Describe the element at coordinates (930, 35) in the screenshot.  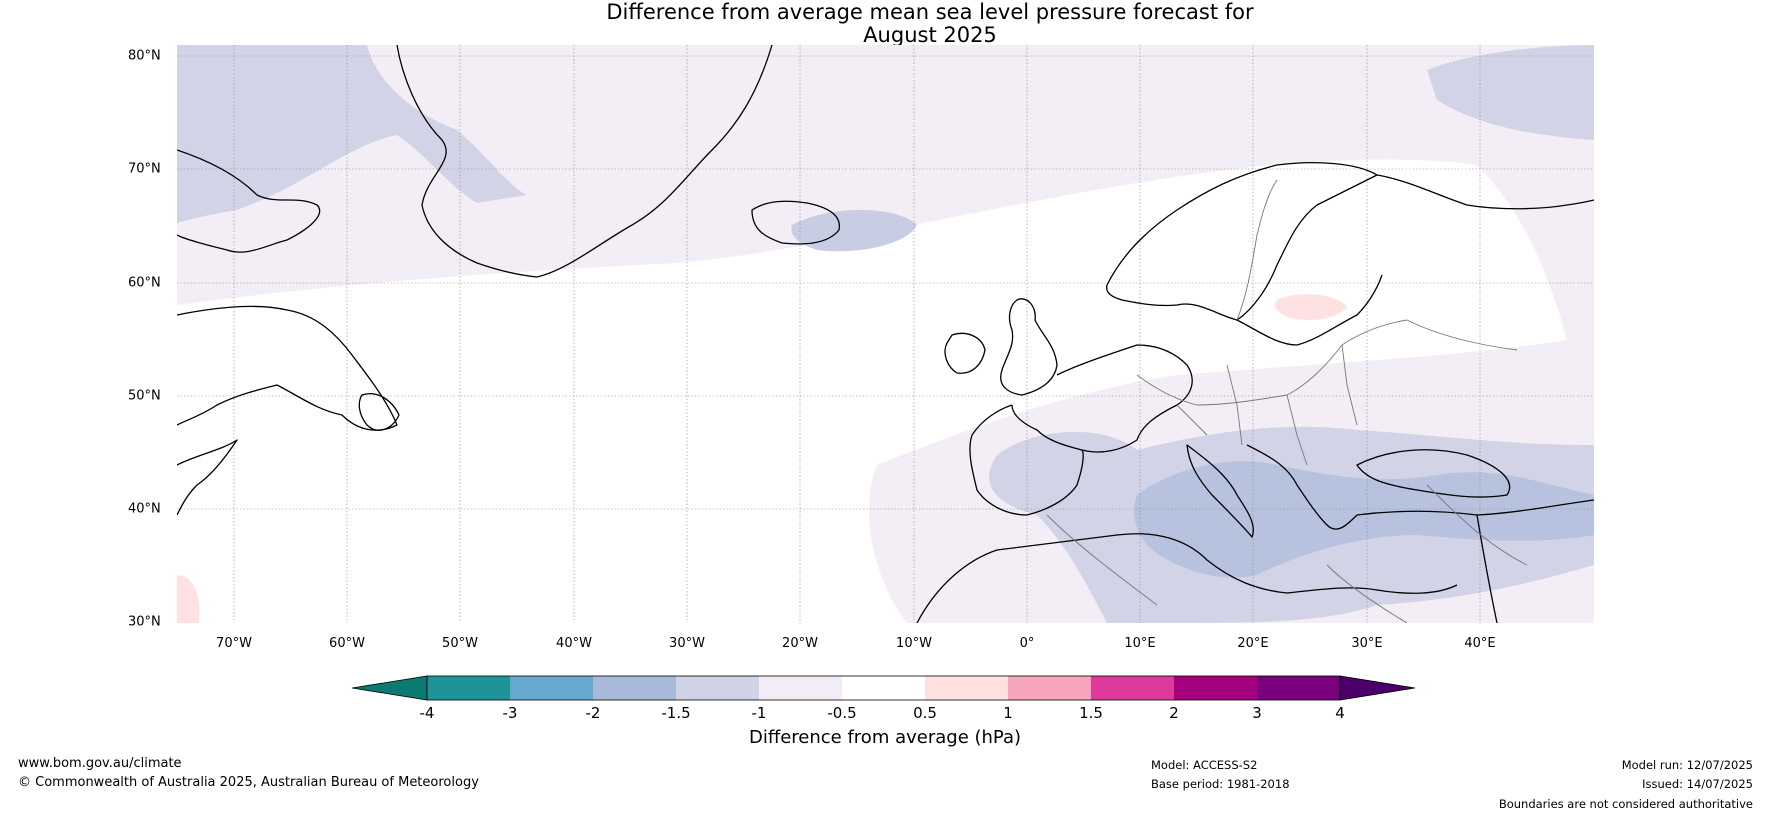
I see `title-line-2: August 2025` at that location.